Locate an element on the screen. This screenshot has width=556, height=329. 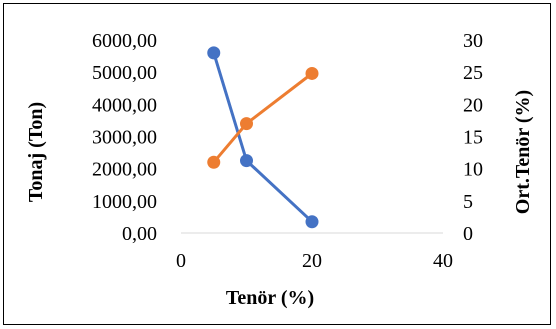
y-right-tick-label: 20 is located at coordinates (473, 105).